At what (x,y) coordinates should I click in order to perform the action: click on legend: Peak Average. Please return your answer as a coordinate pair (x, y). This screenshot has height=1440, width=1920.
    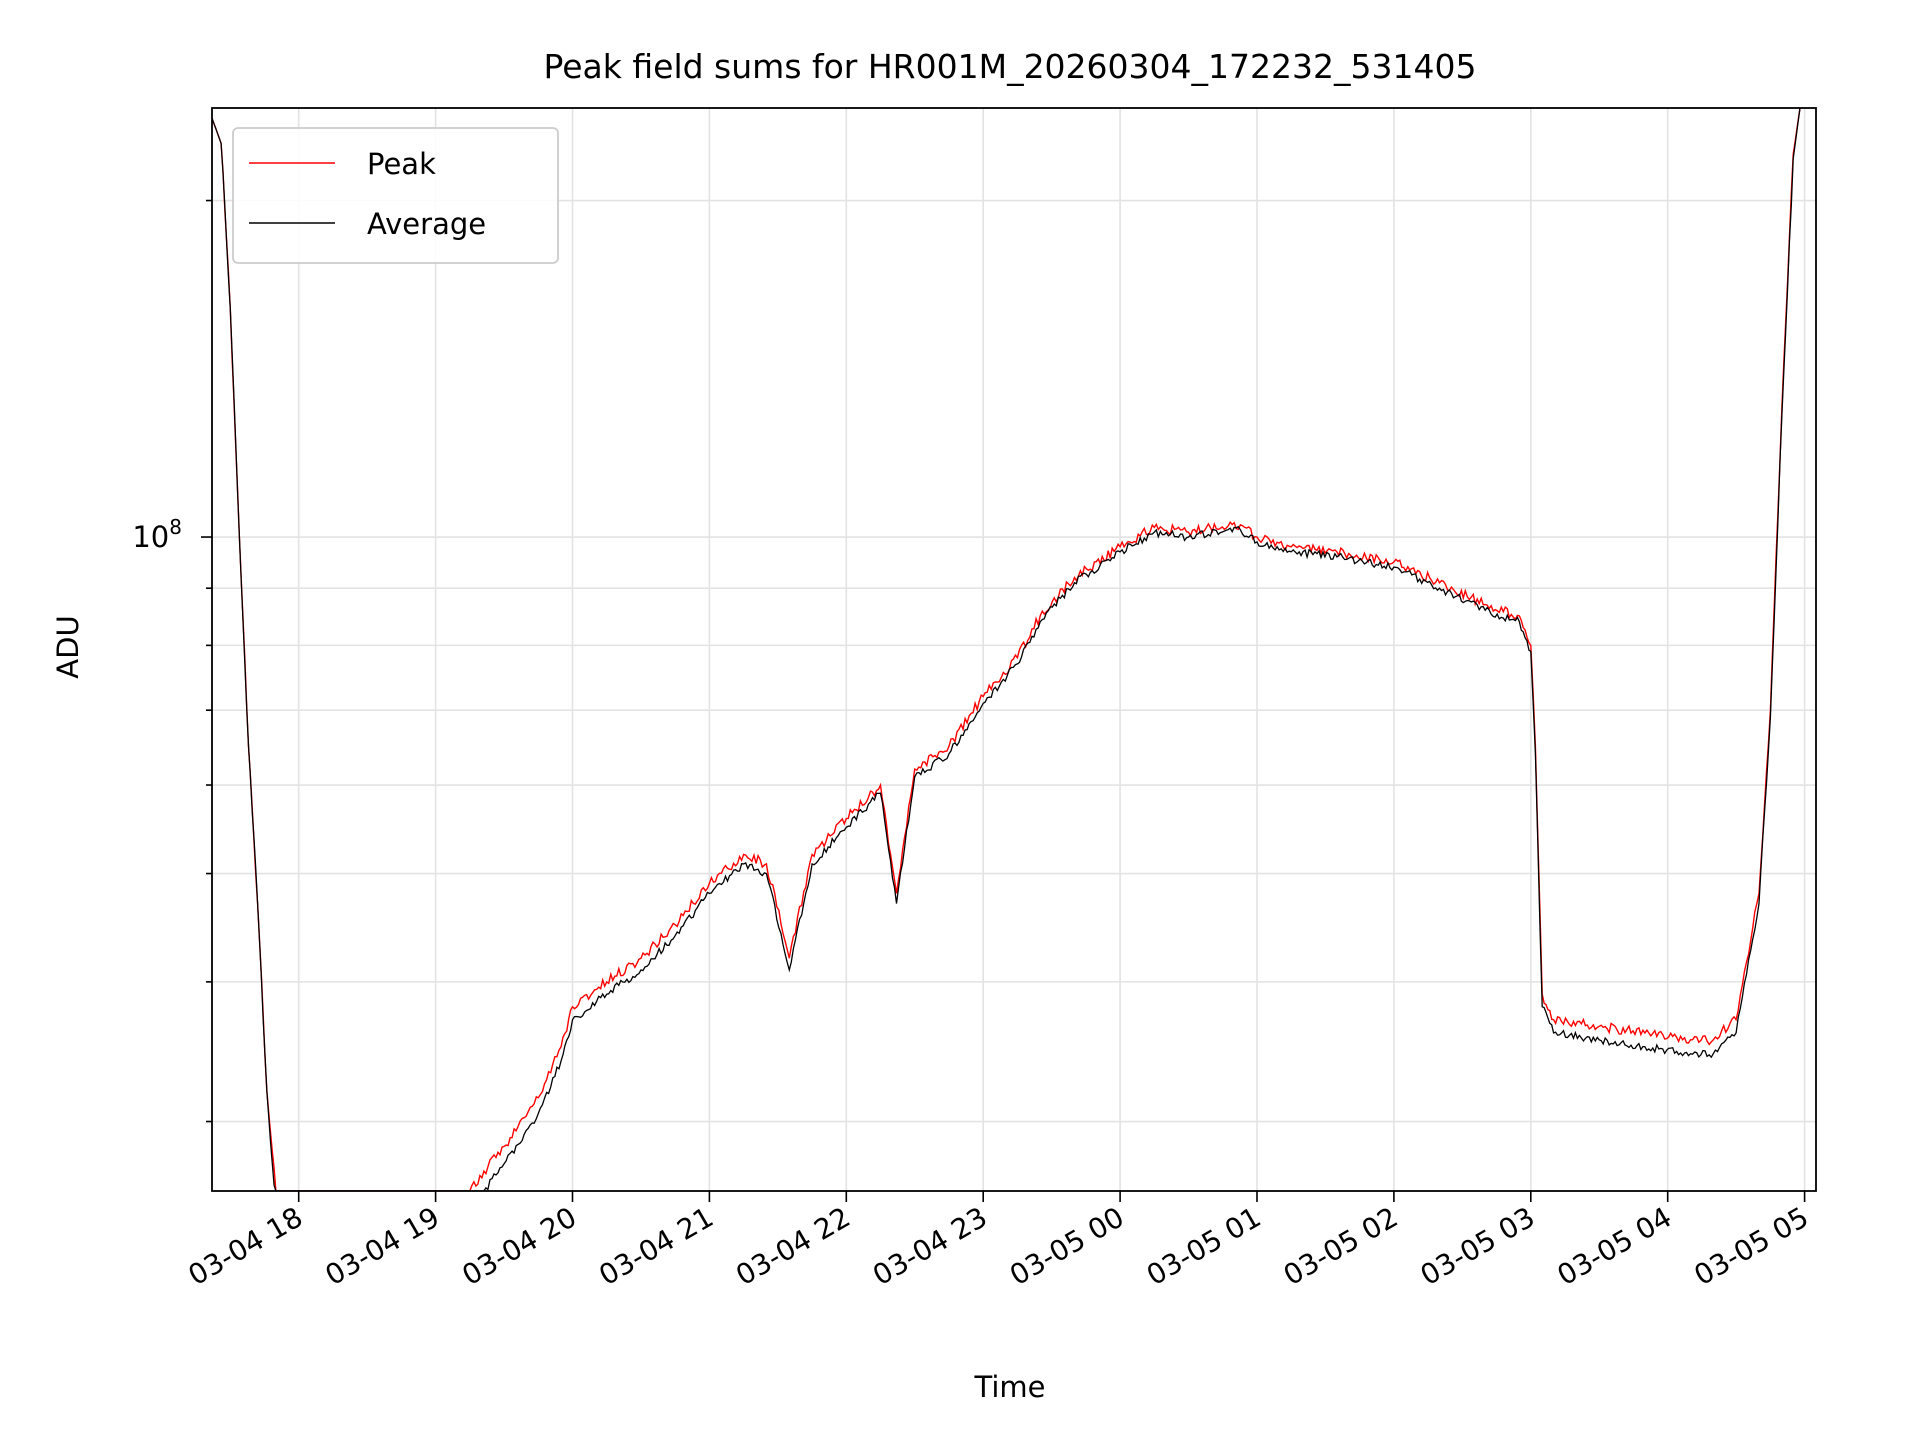
    Looking at the image, I should click on (395, 195).